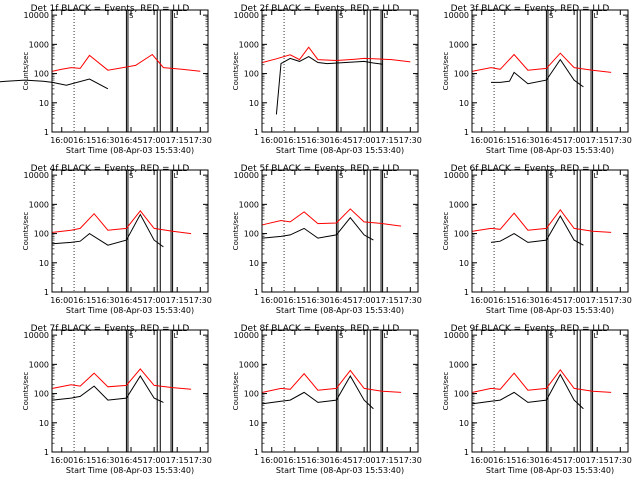 This screenshot has width=640, height=480. Describe the element at coordinates (530, 169) in the screenshot. I see `panel-title: Det 6f BLACK = Events, RED = LLD` at that location.